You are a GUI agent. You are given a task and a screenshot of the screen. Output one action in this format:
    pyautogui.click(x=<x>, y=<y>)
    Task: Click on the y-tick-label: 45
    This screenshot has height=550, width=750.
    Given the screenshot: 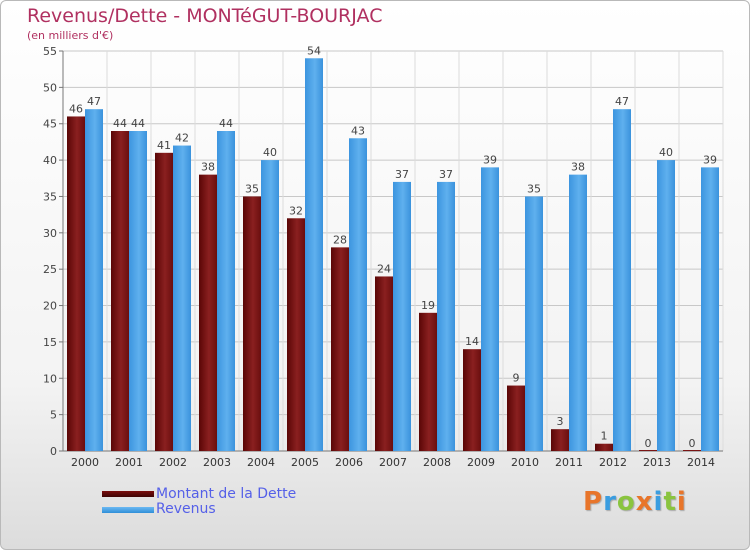 What is the action you would take?
    pyautogui.click(x=50, y=124)
    